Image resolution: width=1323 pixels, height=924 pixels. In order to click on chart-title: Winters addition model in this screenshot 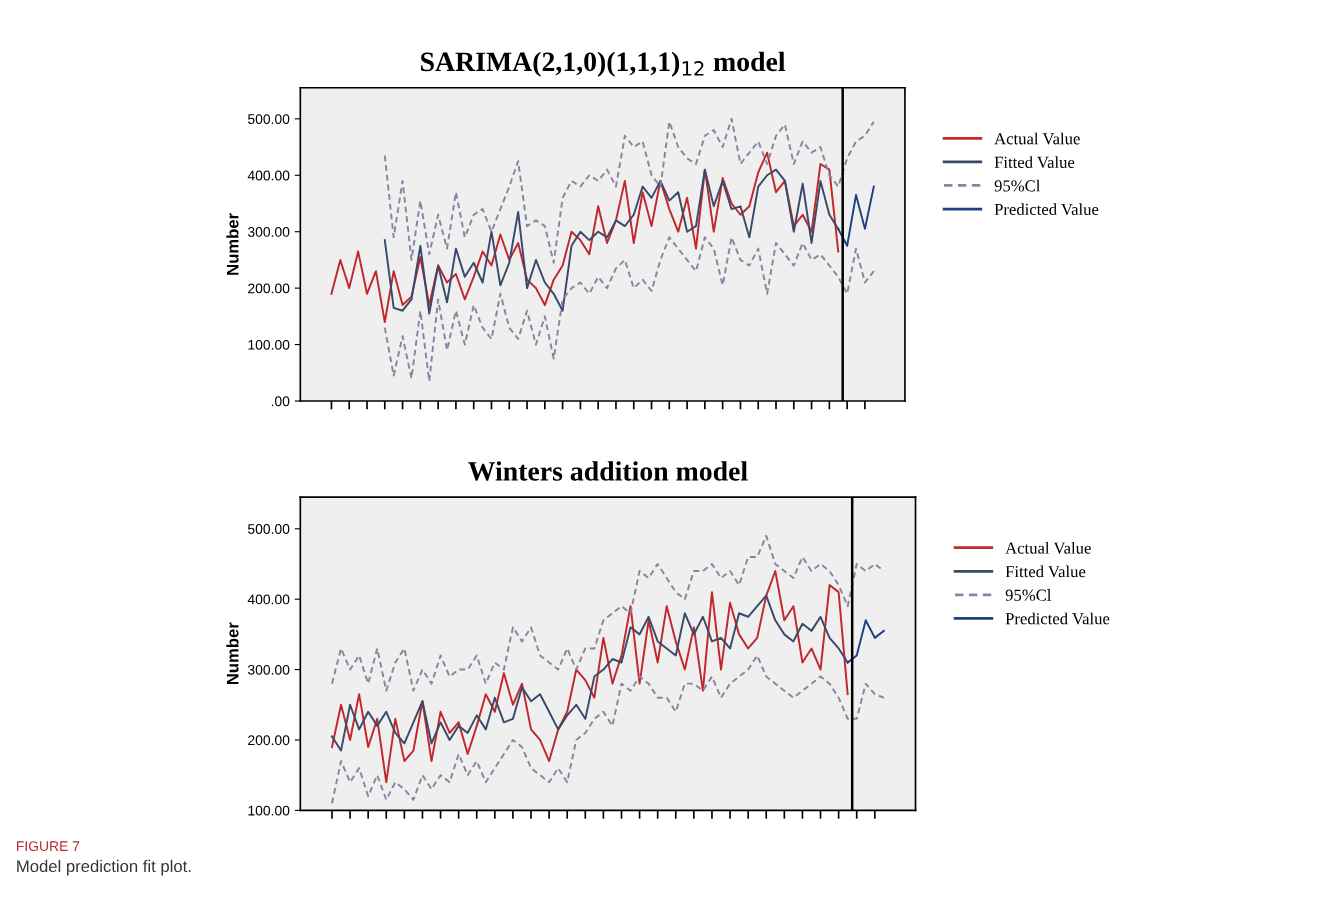, I will do `click(608, 471)`.